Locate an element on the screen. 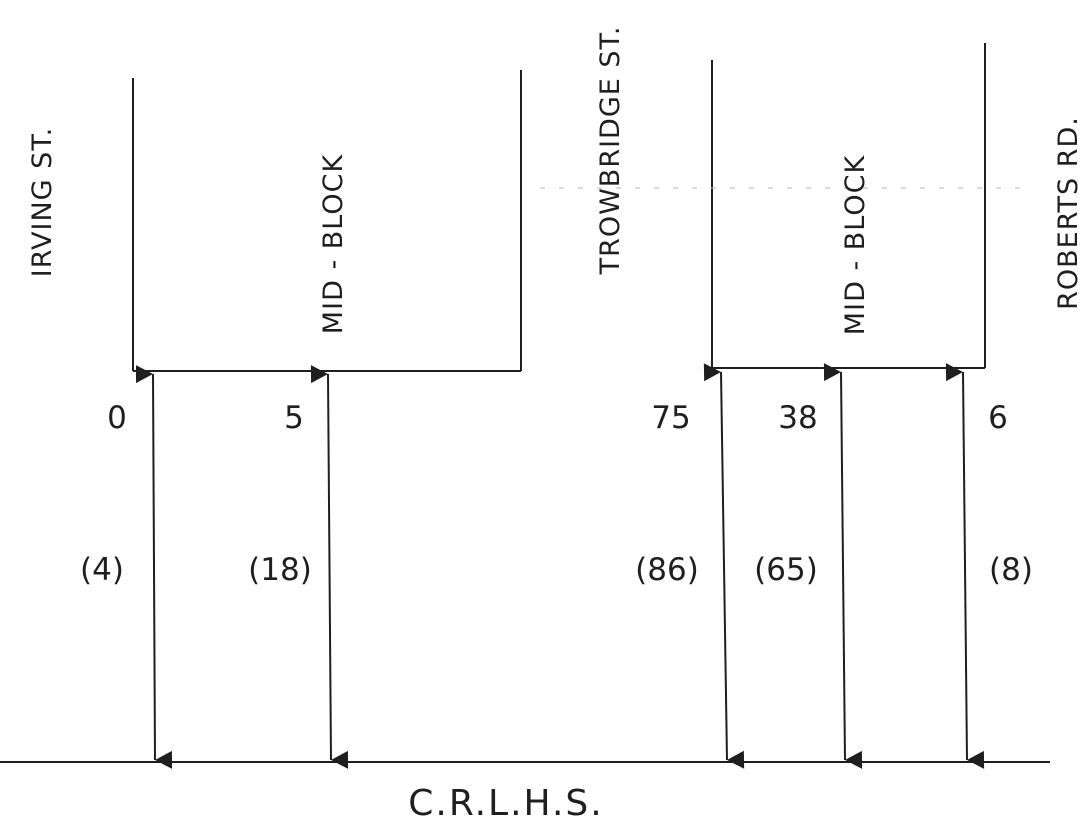 This screenshot has height=824, width=1090. crossing-arrow-roberts is located at coordinates (965, 566).